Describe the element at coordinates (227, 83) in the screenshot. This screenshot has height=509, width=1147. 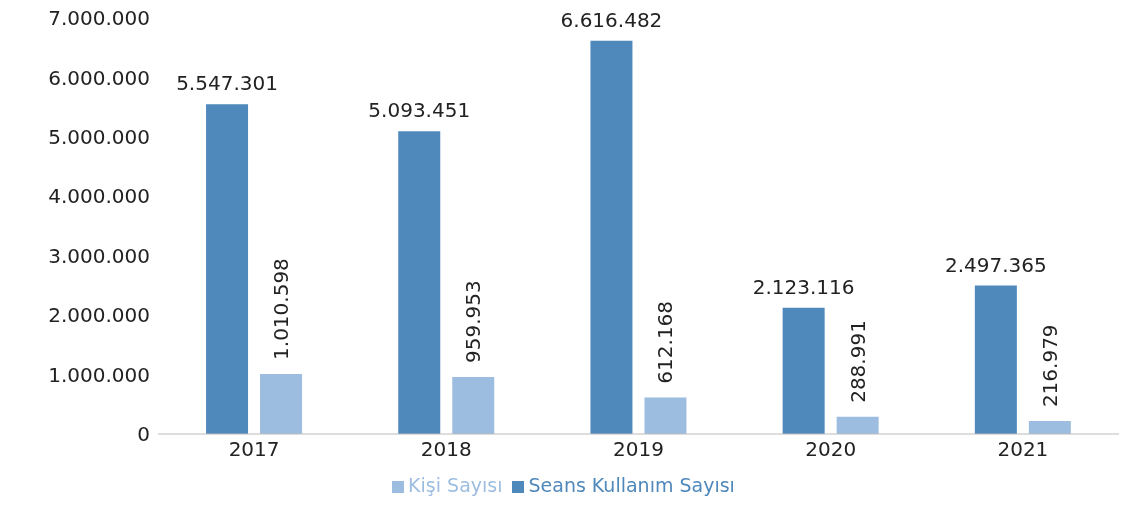
I see `data-label: 5.547.301` at that location.